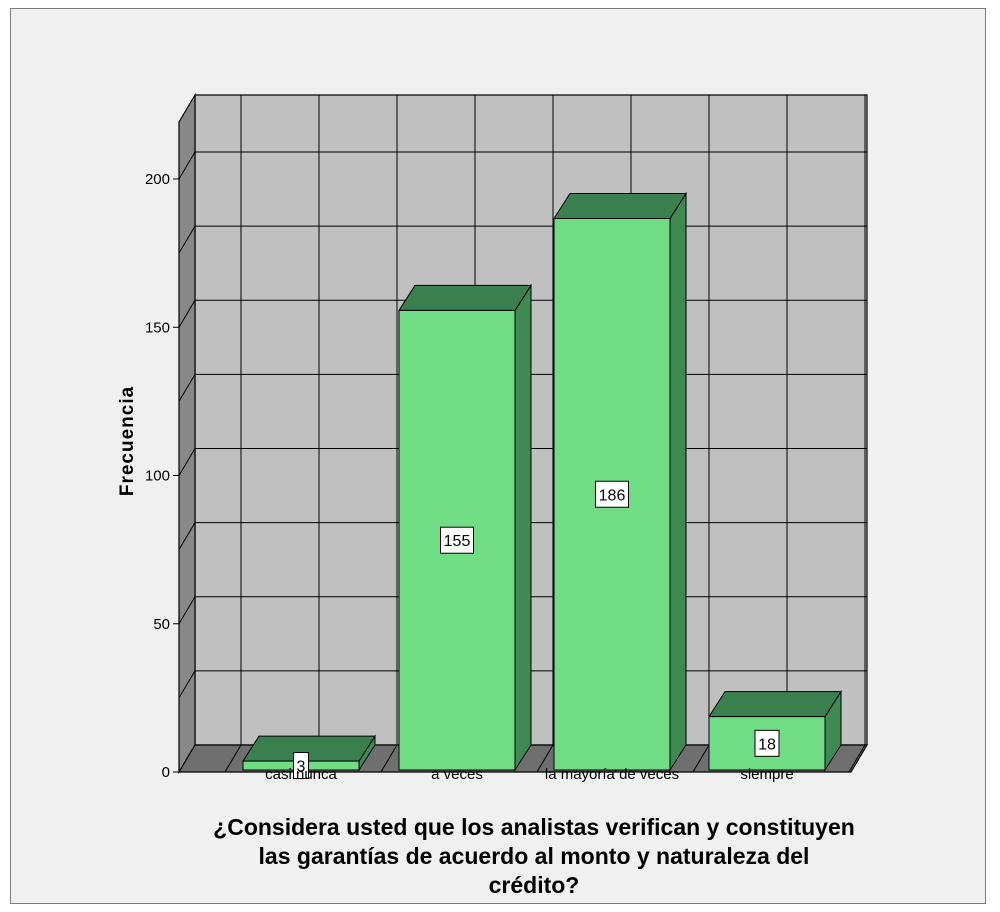 The width and height of the screenshot is (1000, 912). Describe the element at coordinates (187, 433) in the screenshot. I see `plot-left-wall` at that location.